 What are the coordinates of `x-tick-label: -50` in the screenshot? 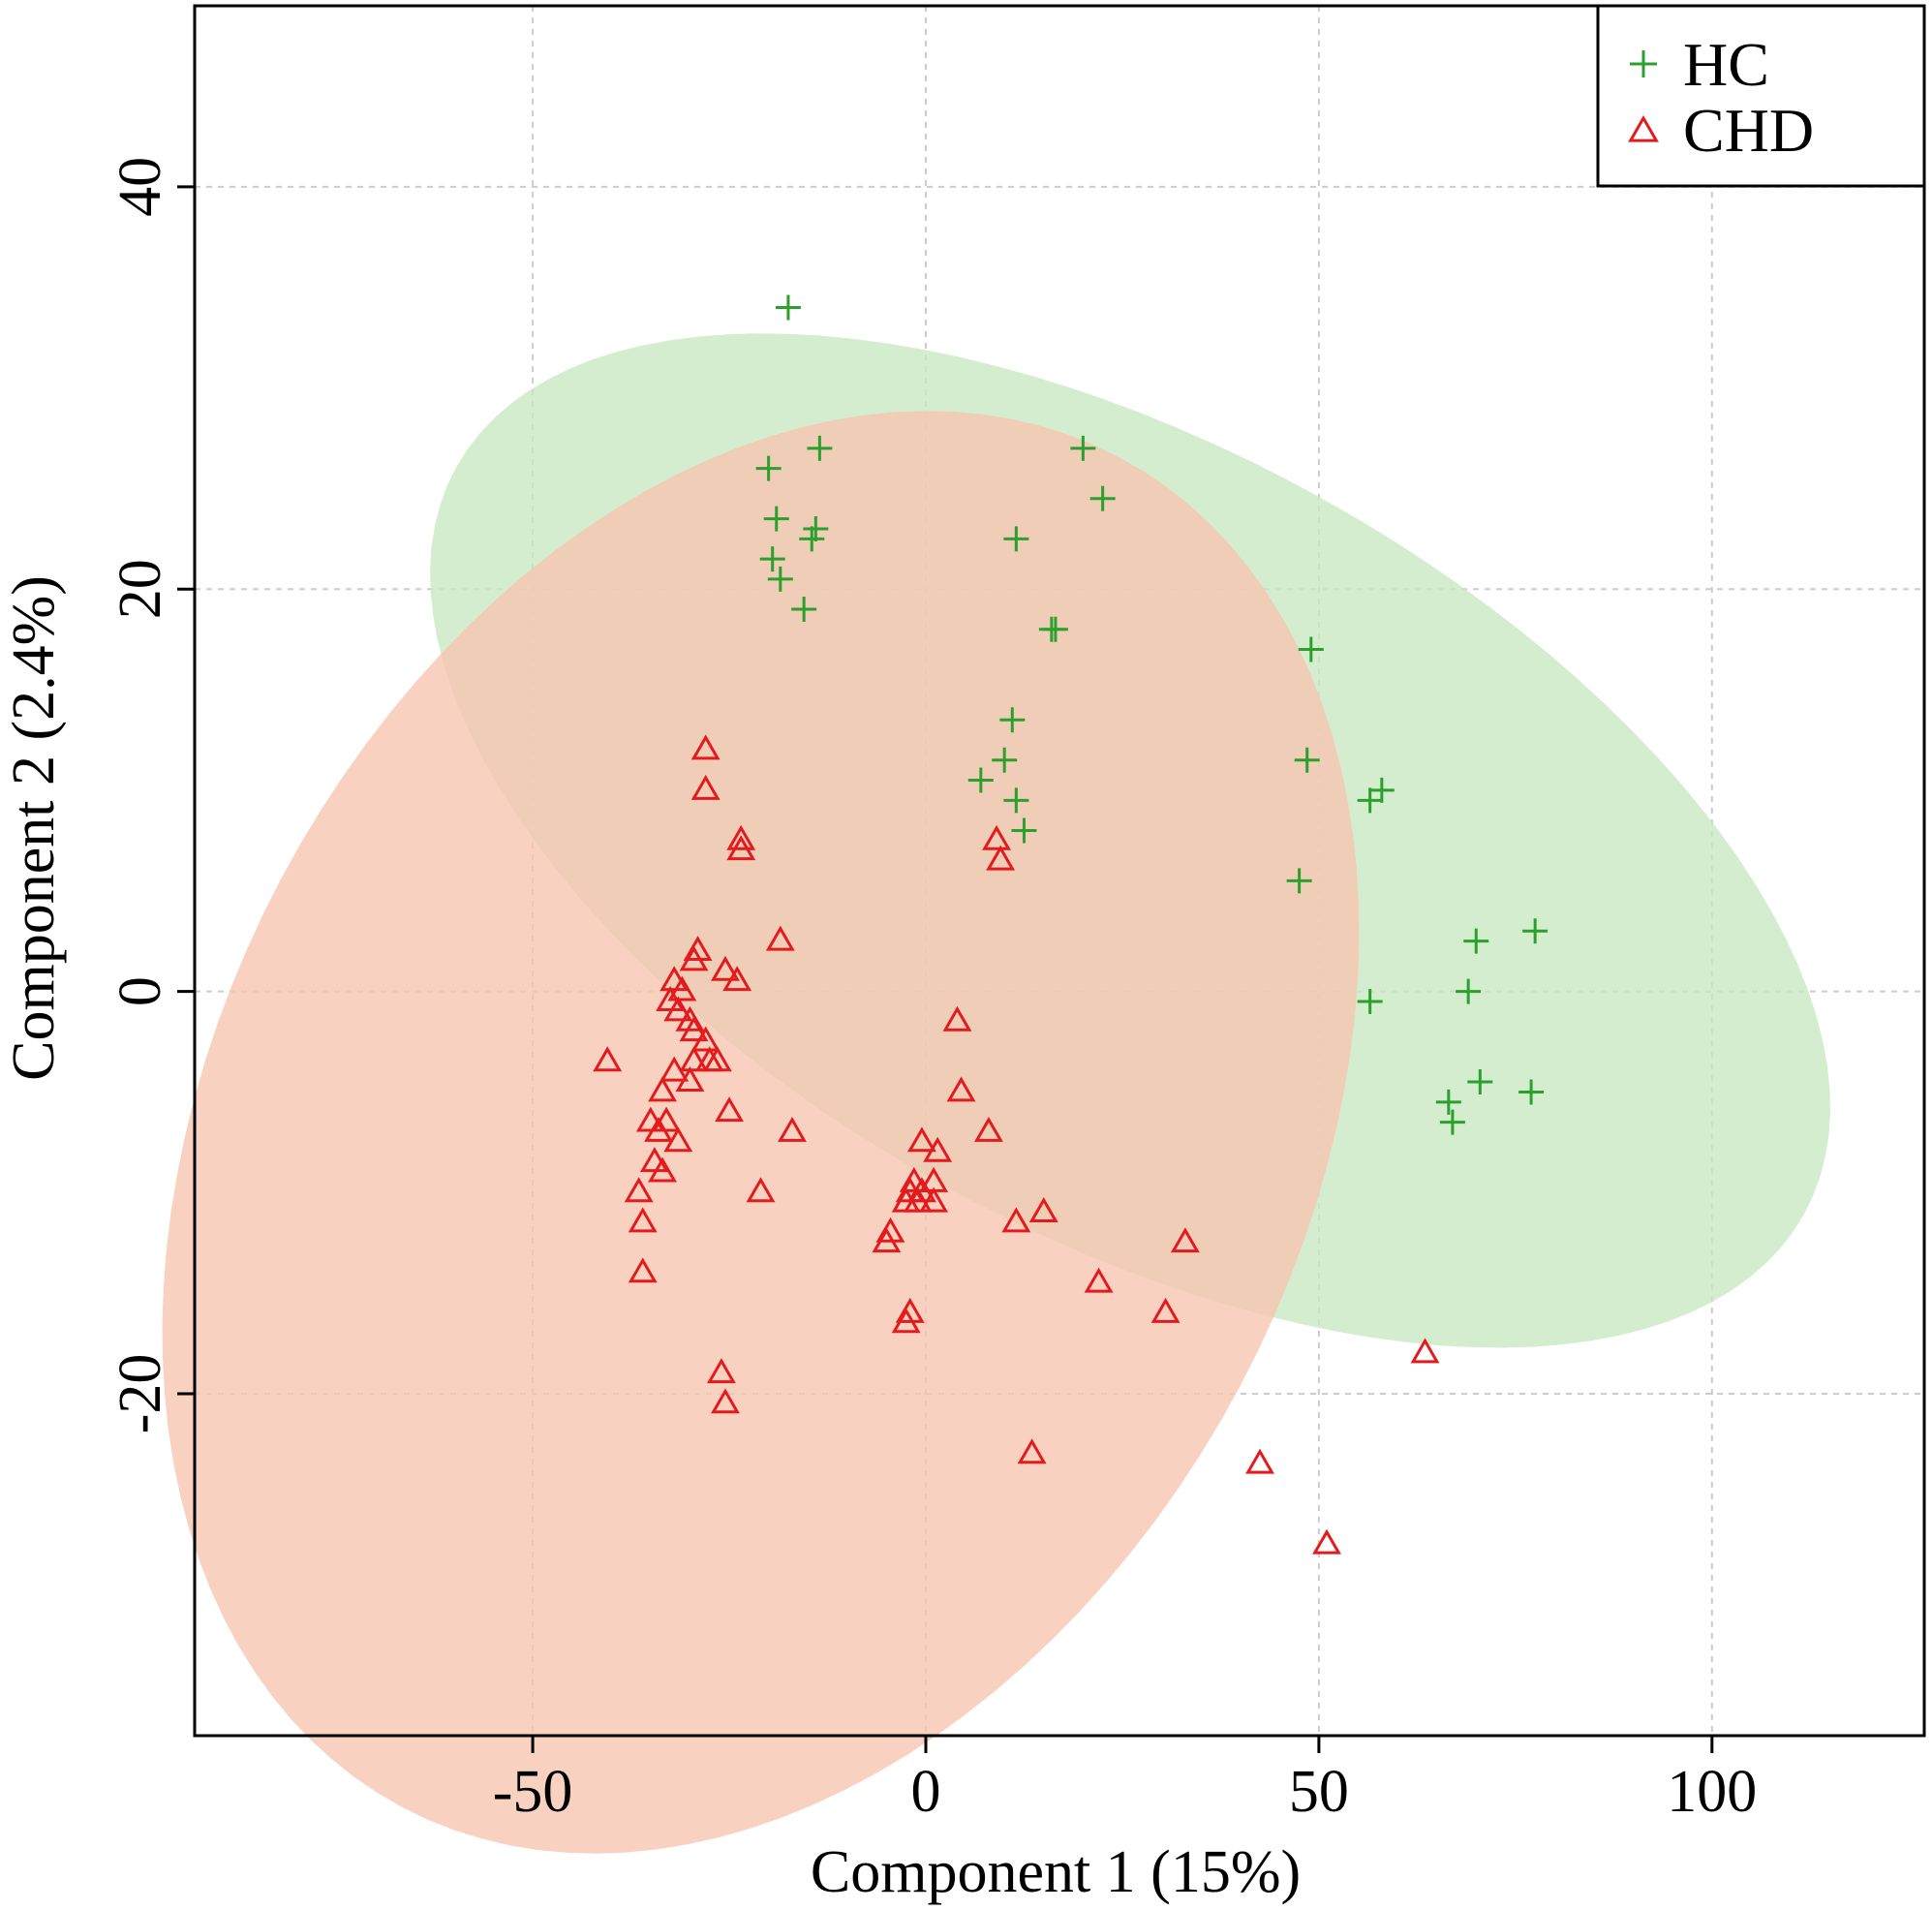 It's located at (533, 1792).